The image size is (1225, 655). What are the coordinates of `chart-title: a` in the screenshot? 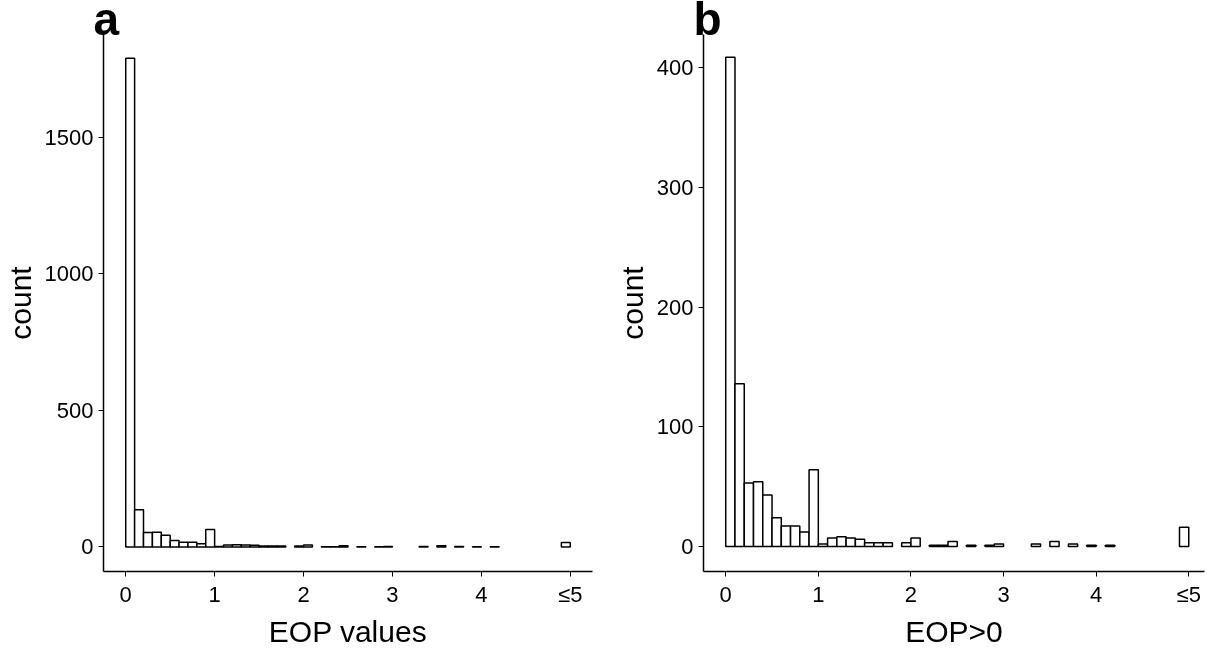 It's located at (106, 22).